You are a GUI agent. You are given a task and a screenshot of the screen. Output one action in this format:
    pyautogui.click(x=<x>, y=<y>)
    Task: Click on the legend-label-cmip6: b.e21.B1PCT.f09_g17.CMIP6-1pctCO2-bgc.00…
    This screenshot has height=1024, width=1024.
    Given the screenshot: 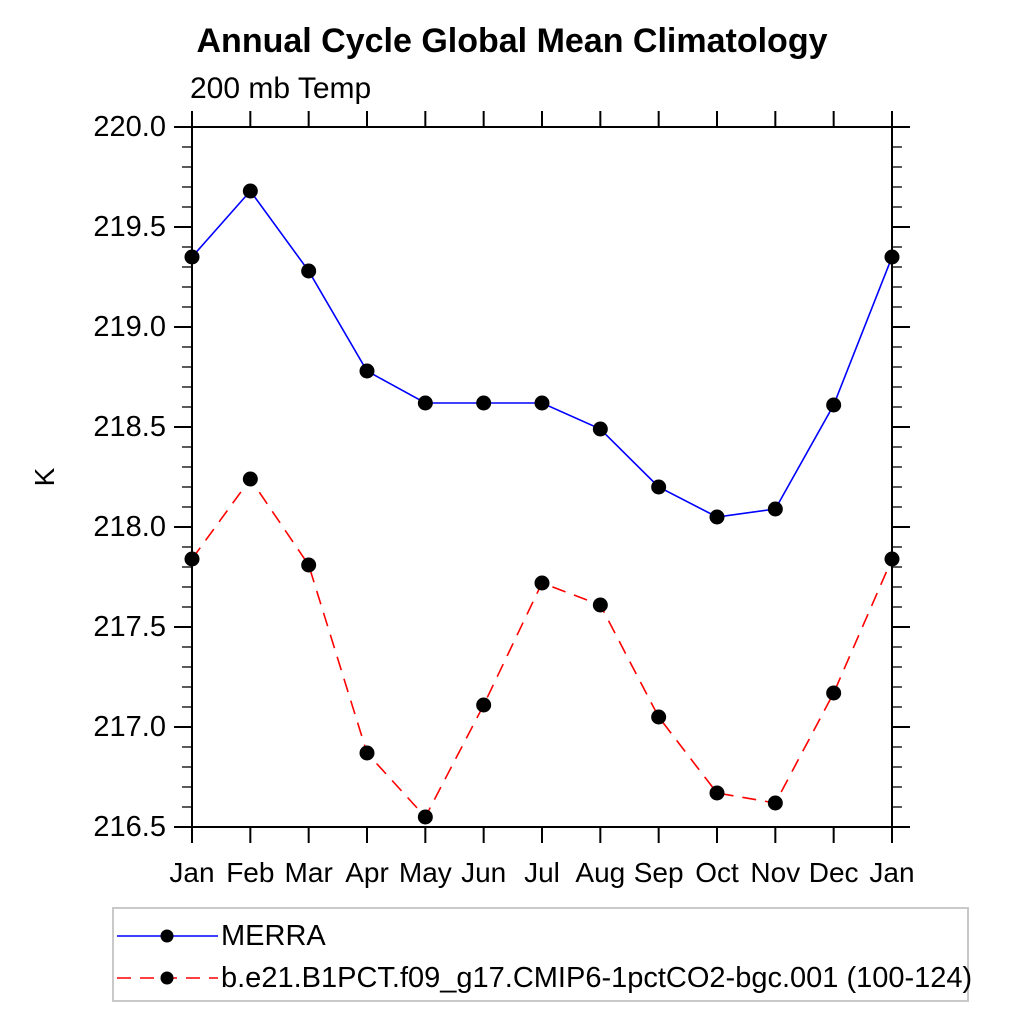 What is the action you would take?
    pyautogui.click(x=596, y=978)
    